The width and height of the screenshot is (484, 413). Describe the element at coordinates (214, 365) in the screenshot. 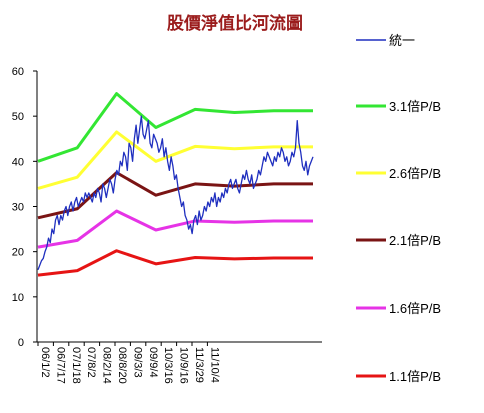

I see `x-tick-label: 11/10/4` at that location.